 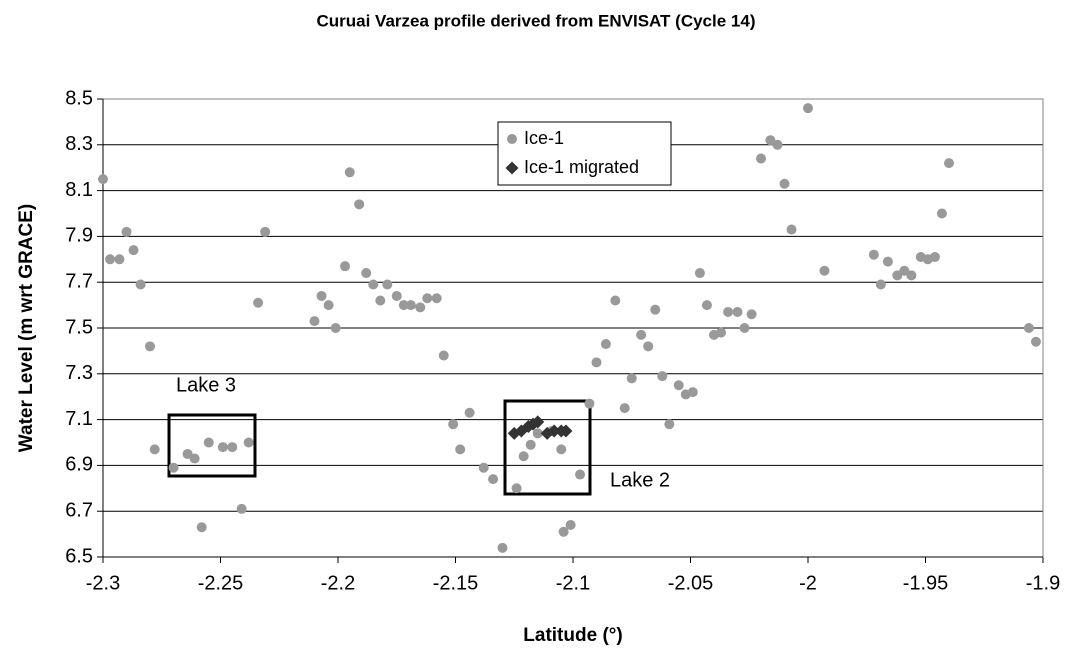 What do you see at coordinates (79, 373) in the screenshot?
I see `y-tick-label: 7.3` at bounding box center [79, 373].